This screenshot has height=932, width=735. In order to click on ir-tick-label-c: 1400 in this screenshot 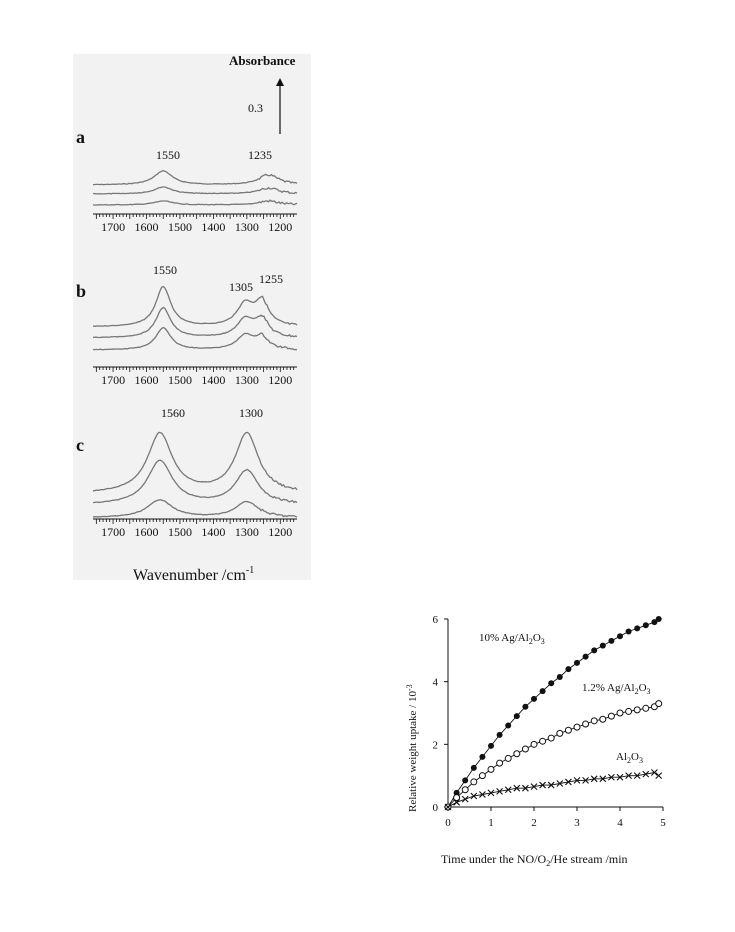, I will do `click(213, 532)`.